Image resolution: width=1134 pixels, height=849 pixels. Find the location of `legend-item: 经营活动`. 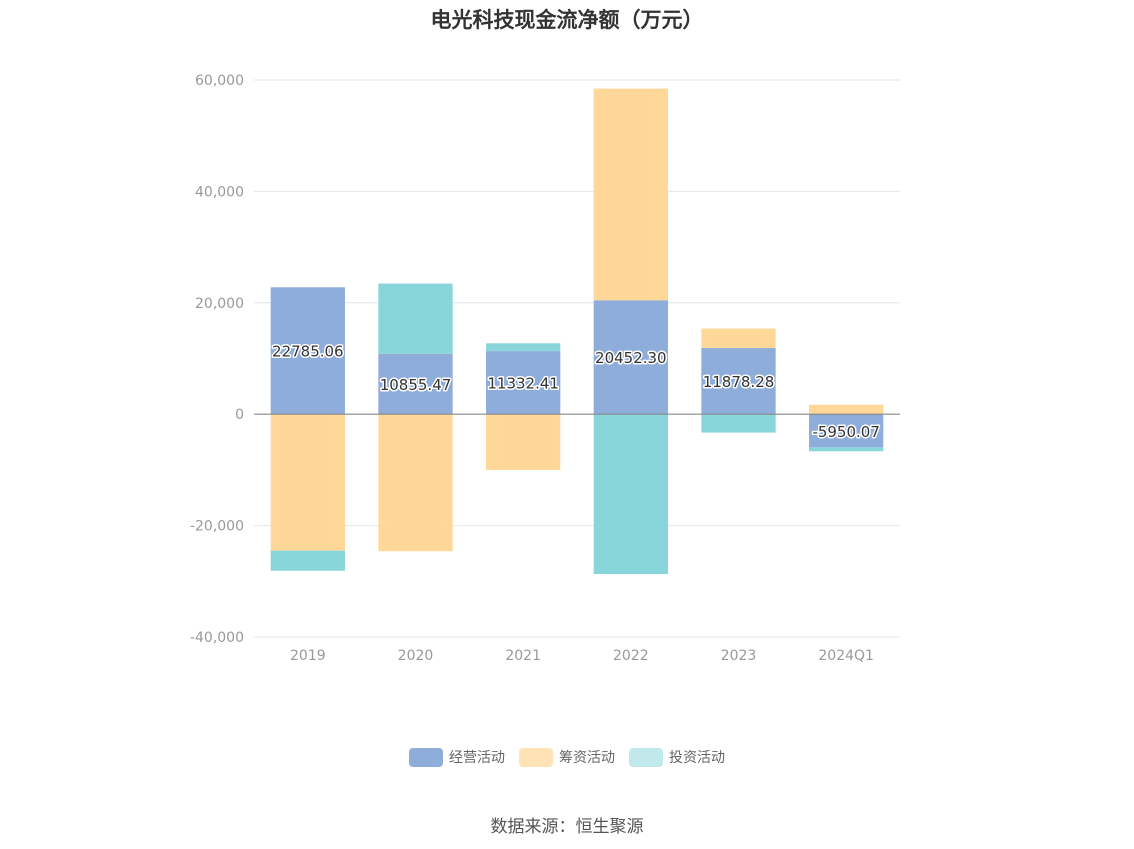

legend-item: 经营活动 is located at coordinates (457, 757).